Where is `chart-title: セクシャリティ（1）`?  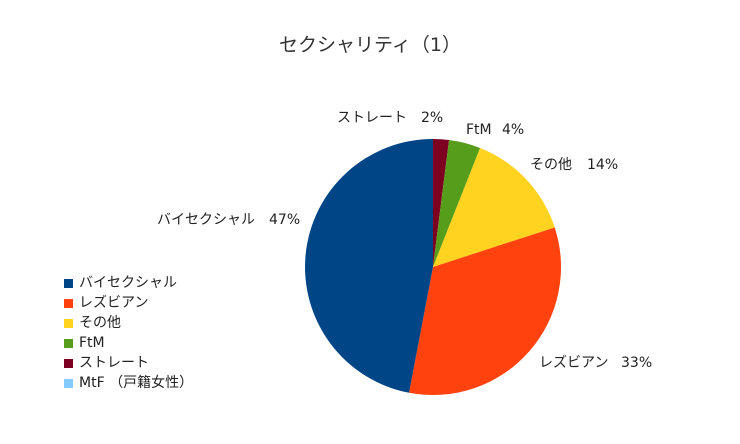
chart-title: セクシャリティ（1） is located at coordinates (370, 45).